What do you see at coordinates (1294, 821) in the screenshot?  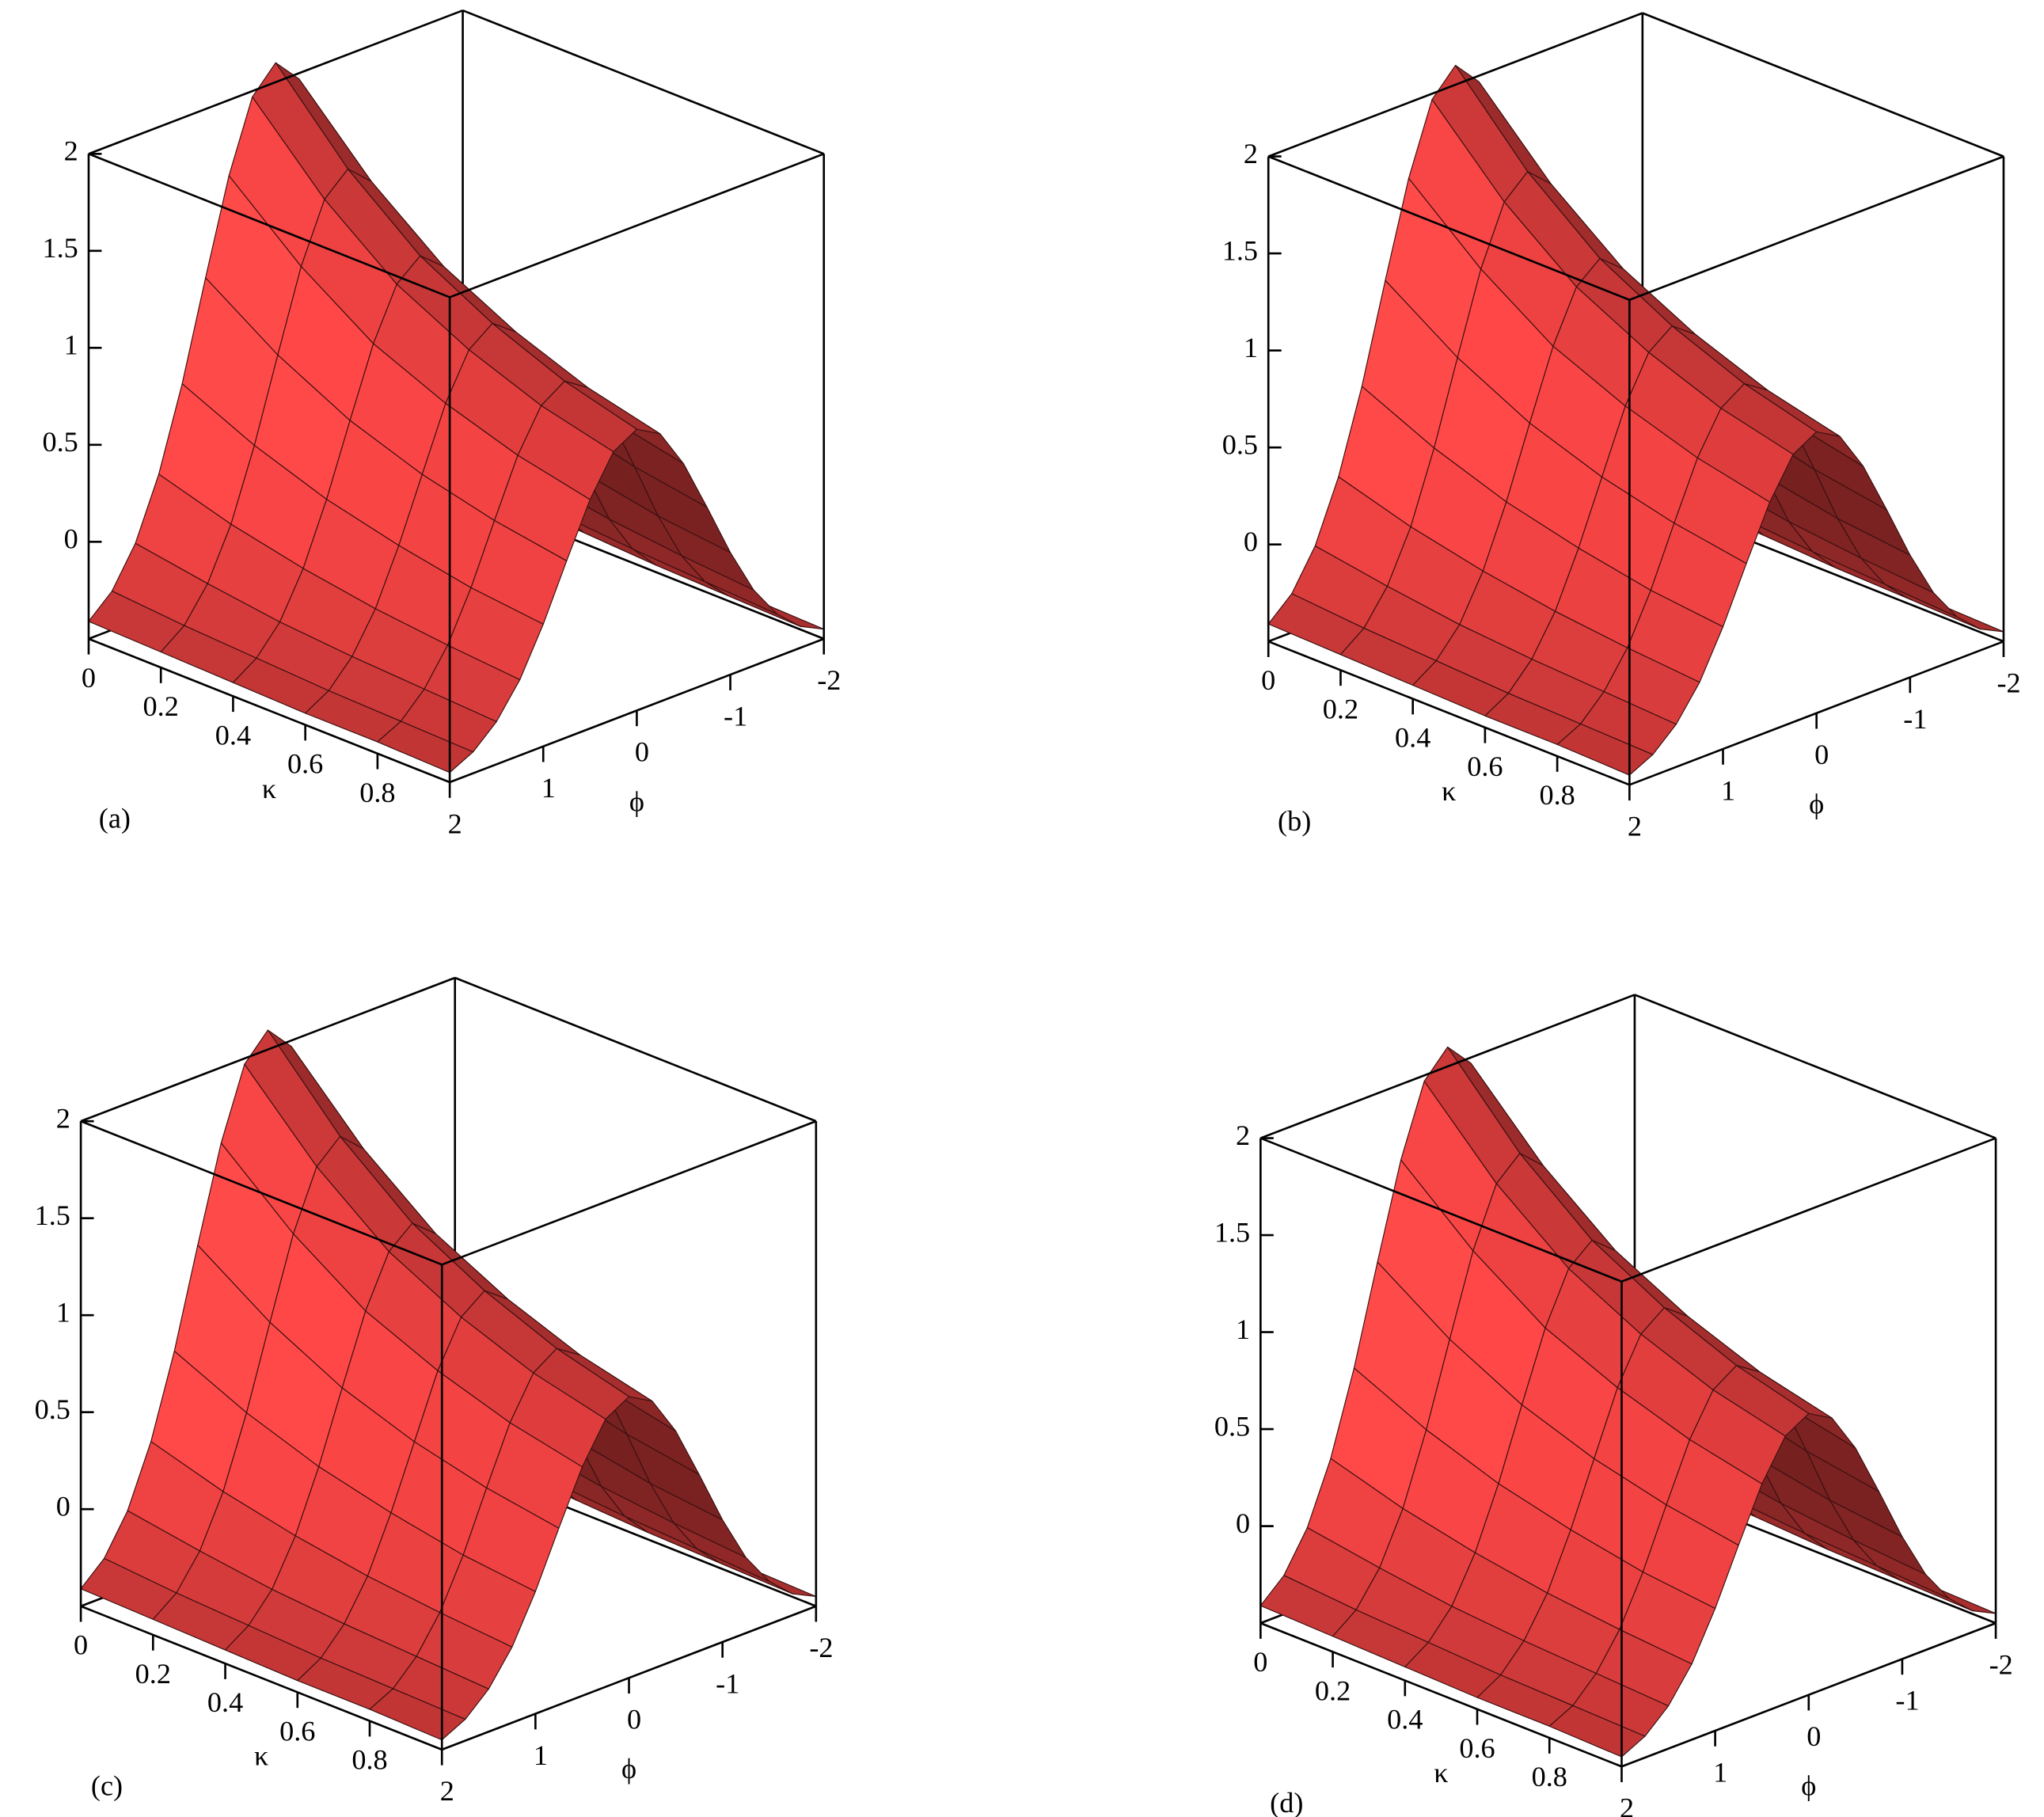 I see `panel-label: (b)` at bounding box center [1294, 821].